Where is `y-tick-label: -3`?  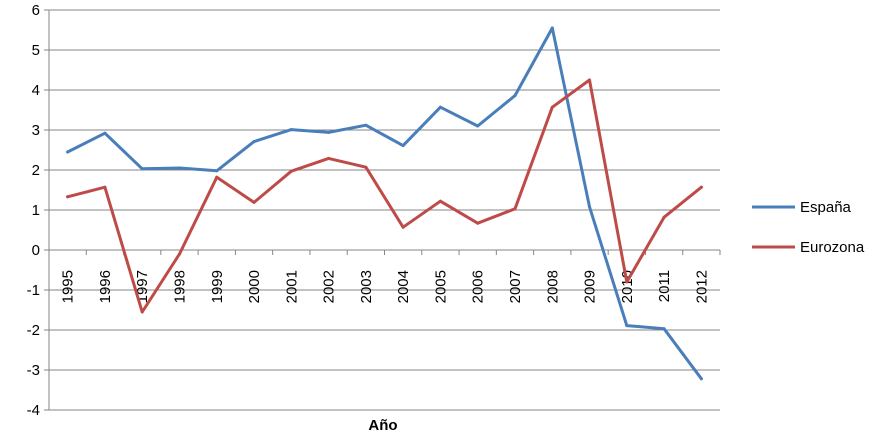
y-tick-label: -3 is located at coordinates (33, 370).